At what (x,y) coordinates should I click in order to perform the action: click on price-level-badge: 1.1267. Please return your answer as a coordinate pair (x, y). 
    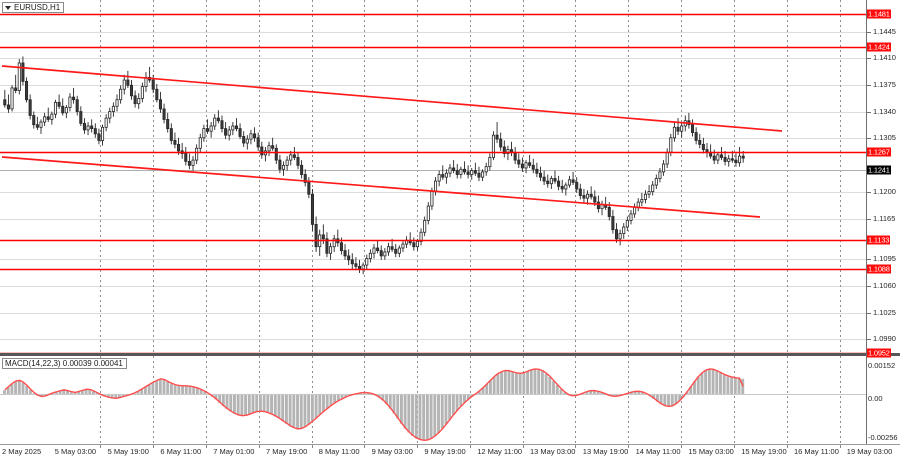
    Looking at the image, I should click on (879, 152).